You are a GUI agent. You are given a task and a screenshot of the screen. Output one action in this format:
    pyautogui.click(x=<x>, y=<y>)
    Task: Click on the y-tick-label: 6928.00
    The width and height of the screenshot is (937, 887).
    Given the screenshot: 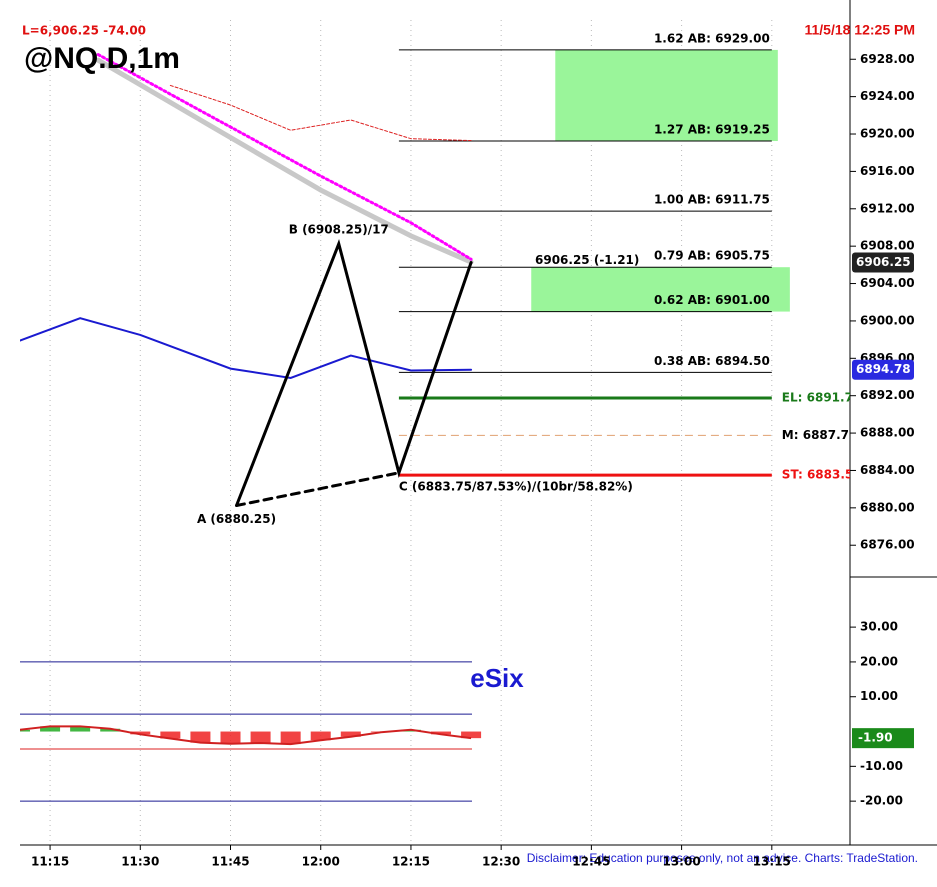 What is the action you would take?
    pyautogui.click(x=887, y=59)
    